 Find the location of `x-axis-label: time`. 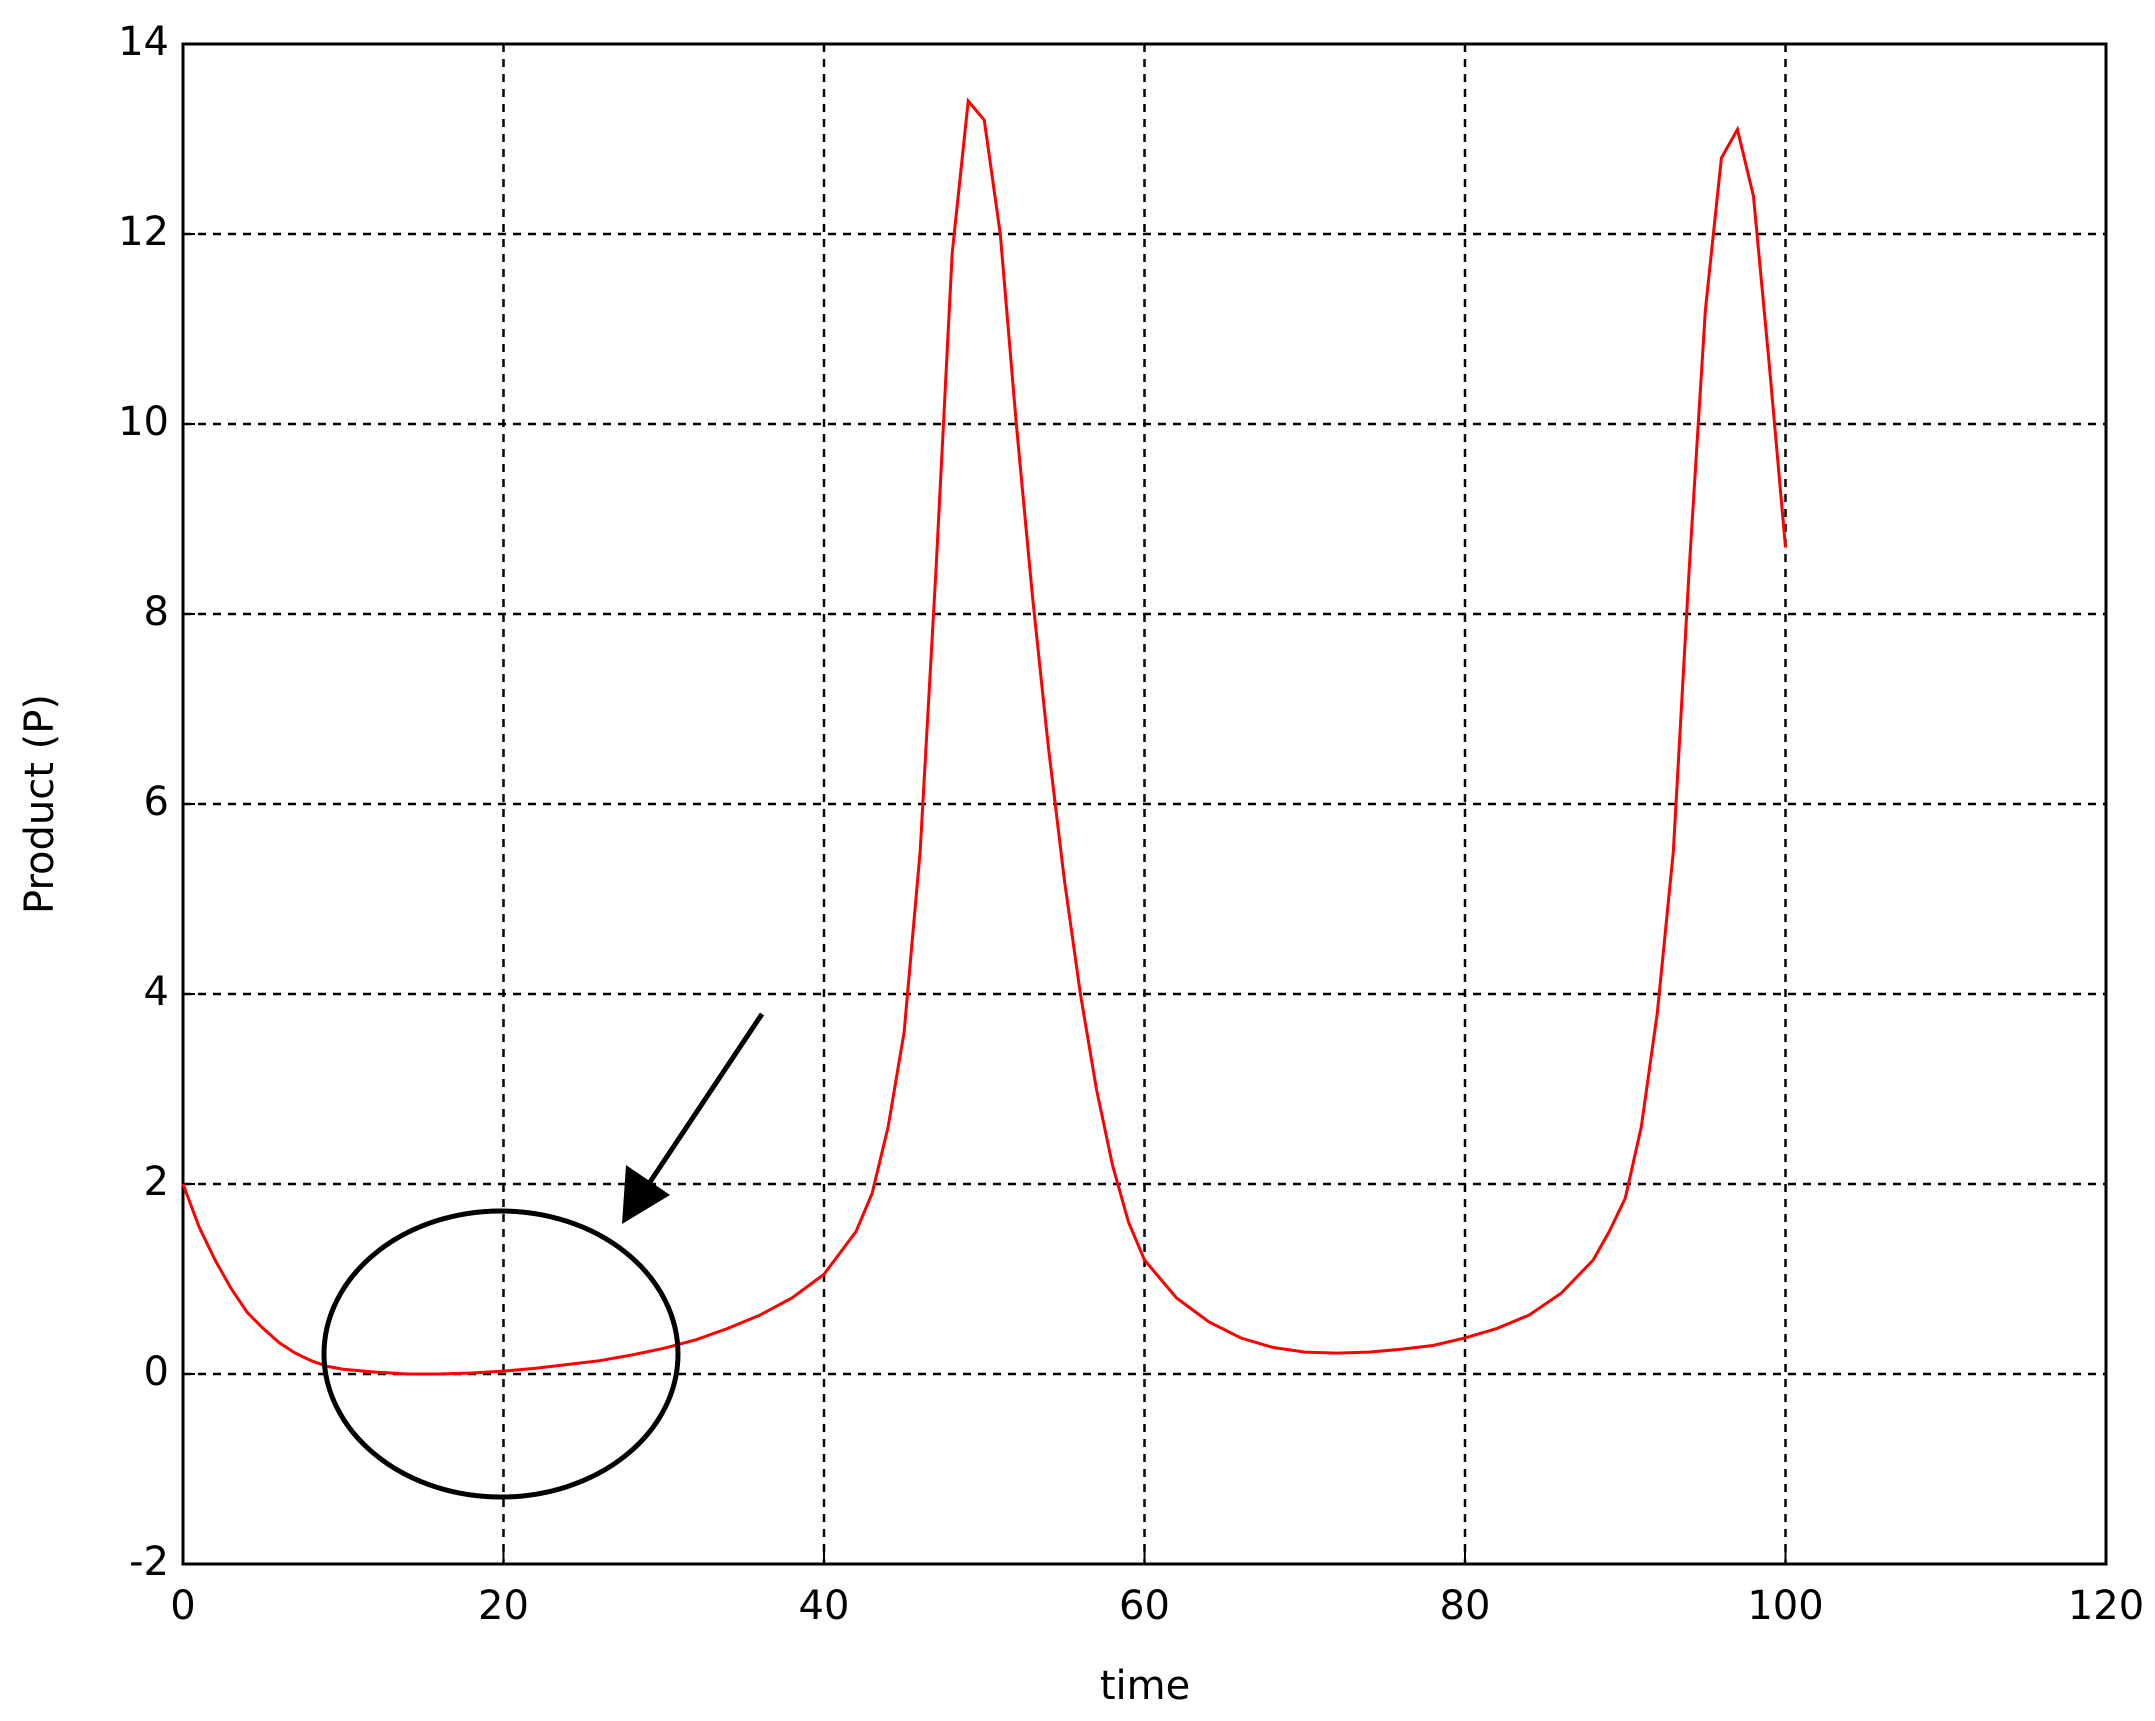

x-axis-label: time is located at coordinates (1145, 1686).